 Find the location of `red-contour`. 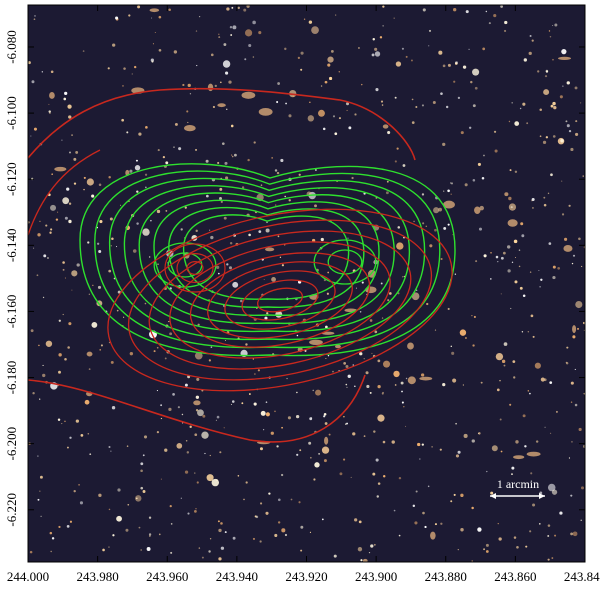

red-contour is located at coordinates (195, 268).